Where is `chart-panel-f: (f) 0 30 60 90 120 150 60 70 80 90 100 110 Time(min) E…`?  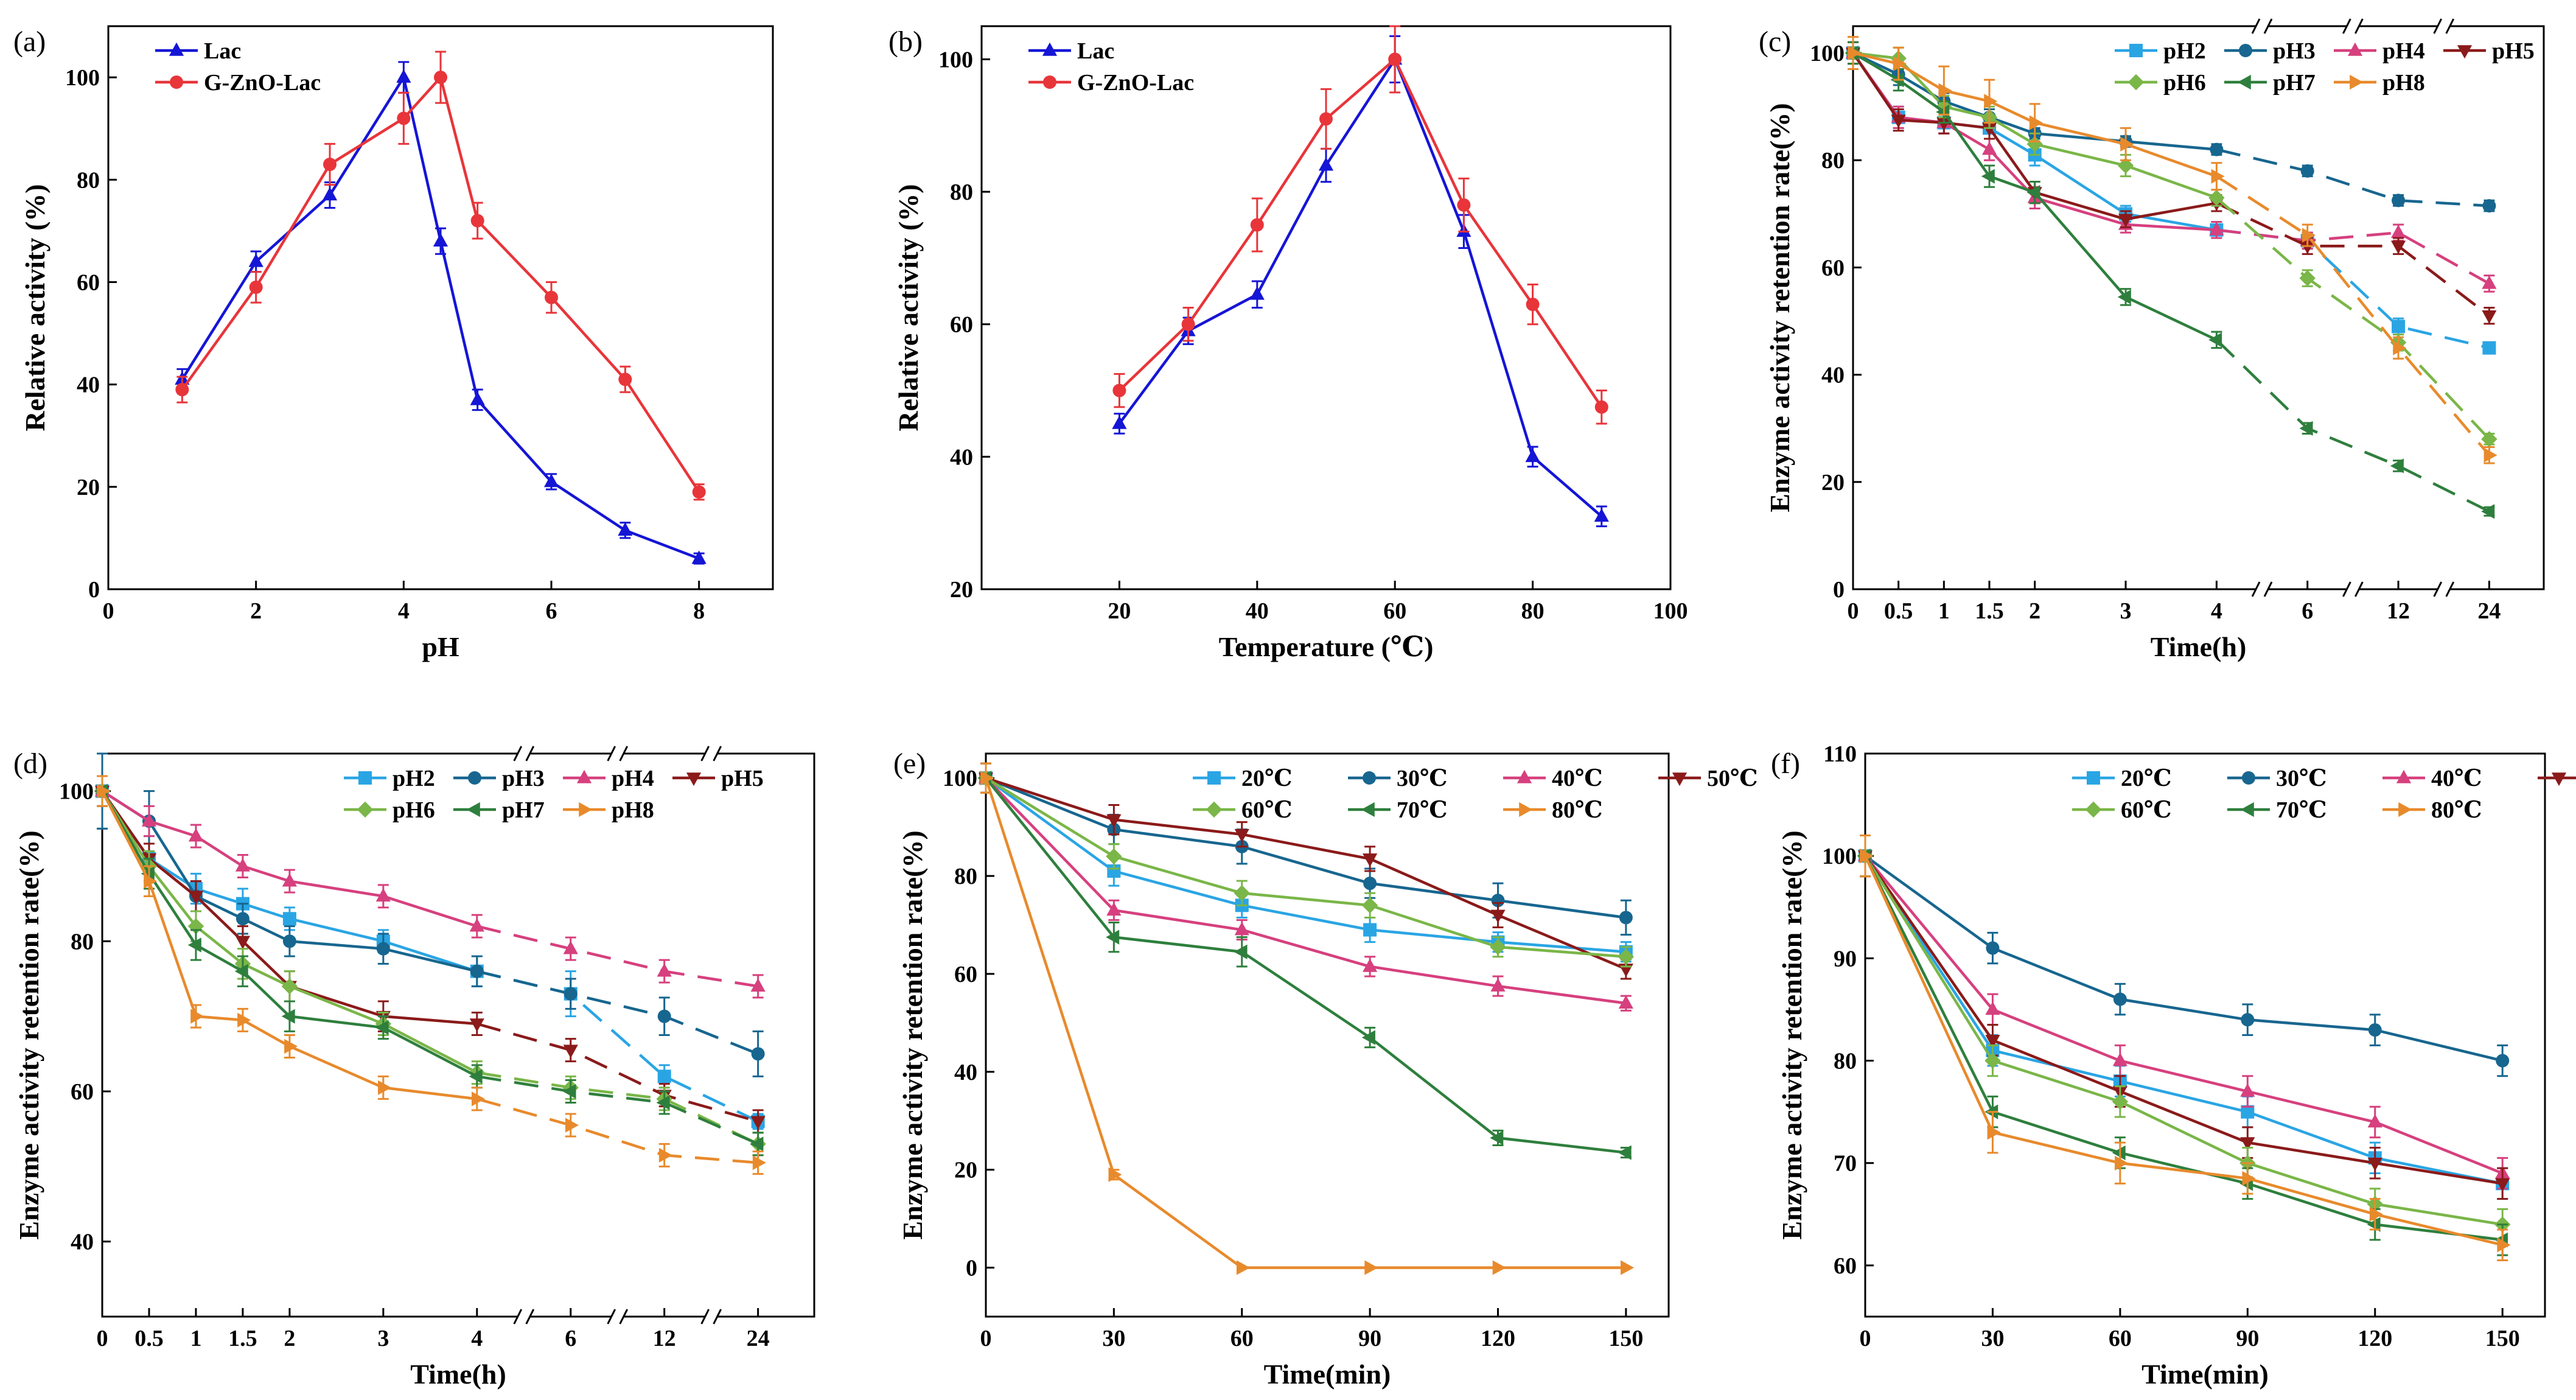 chart-panel-f: (f) 0 30 60 90 120 150 60 70 80 90 100 110 Time(min) E… is located at coordinates (2173, 1065).